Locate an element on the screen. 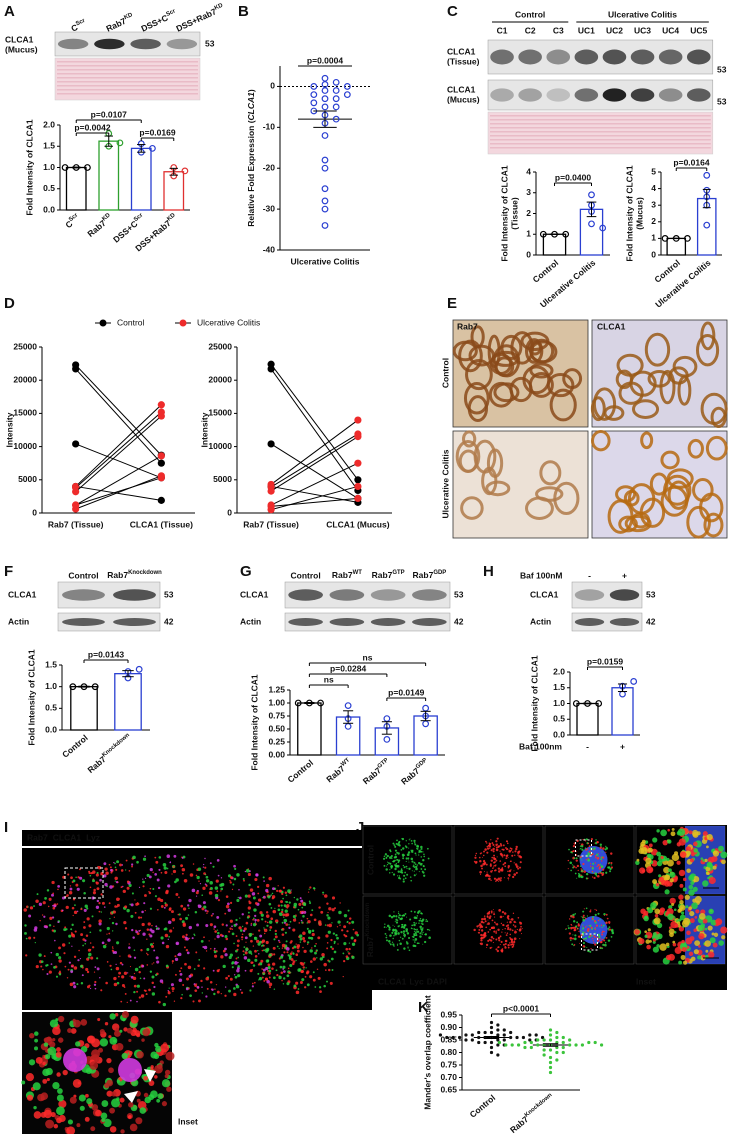 Image resolution: width=731 pixels, height=1134 pixels. crypt is located at coordinates (598, 409).